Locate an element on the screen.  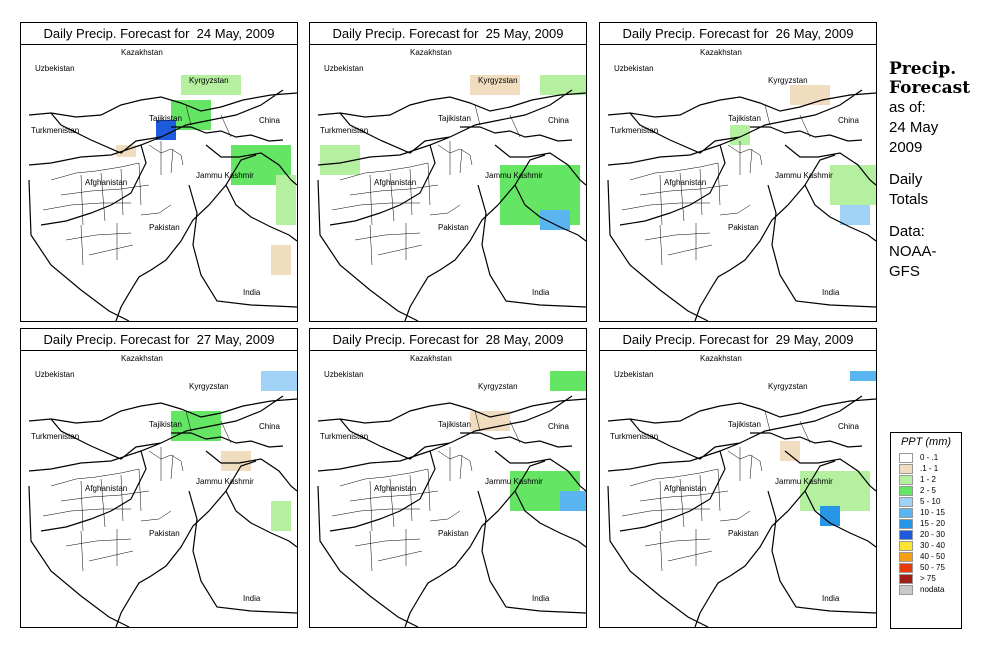
sidebar-totals-line2: Totals is located at coordinates (909, 199).